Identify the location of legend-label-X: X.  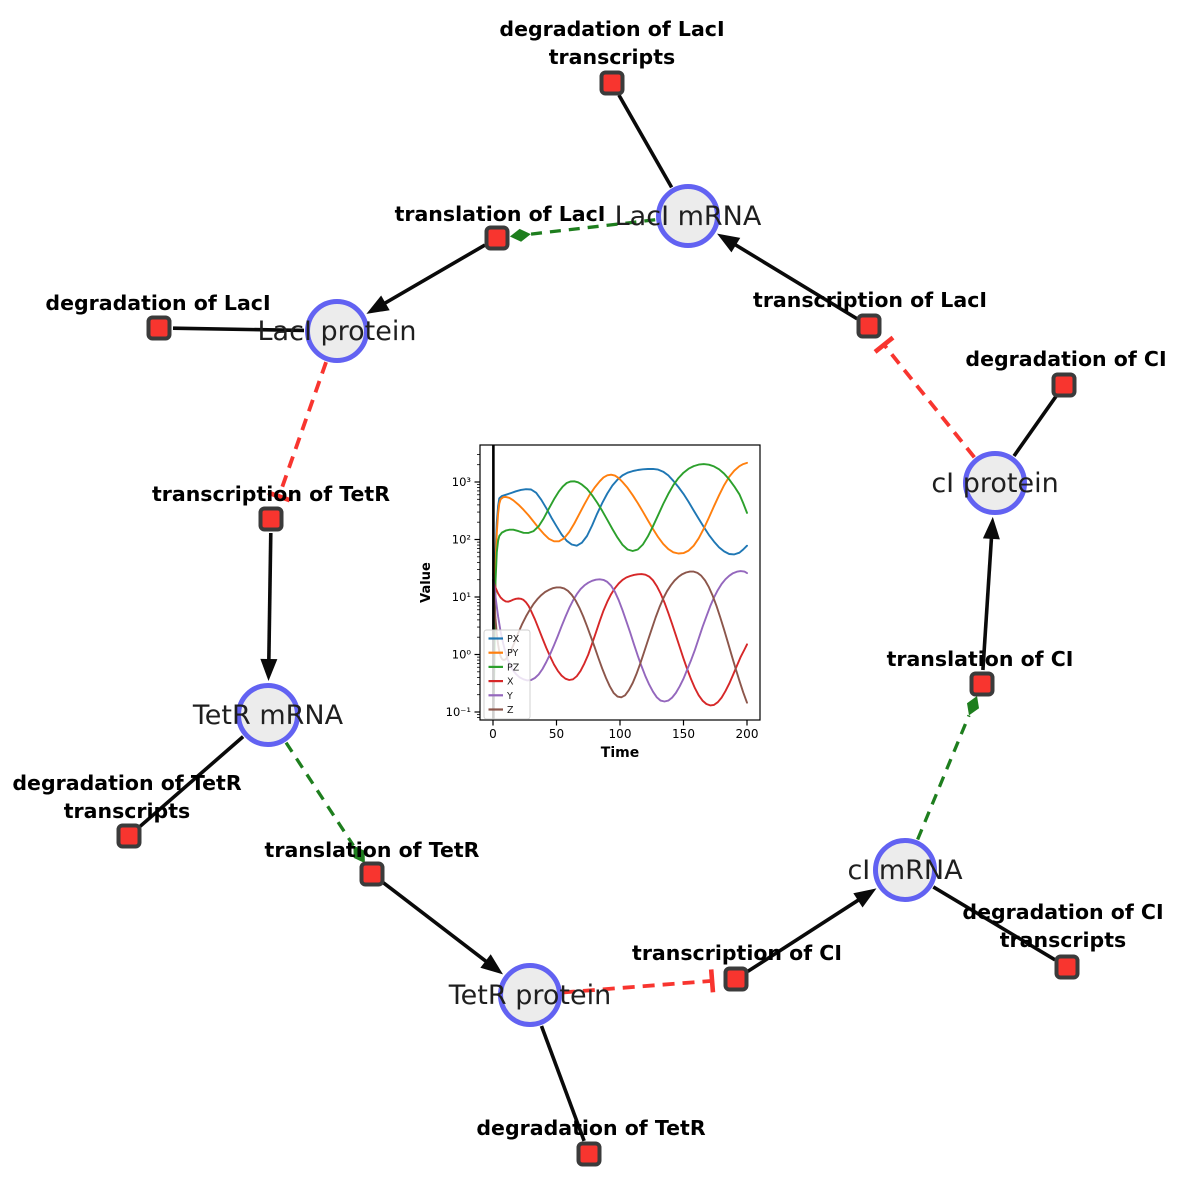
(510, 682).